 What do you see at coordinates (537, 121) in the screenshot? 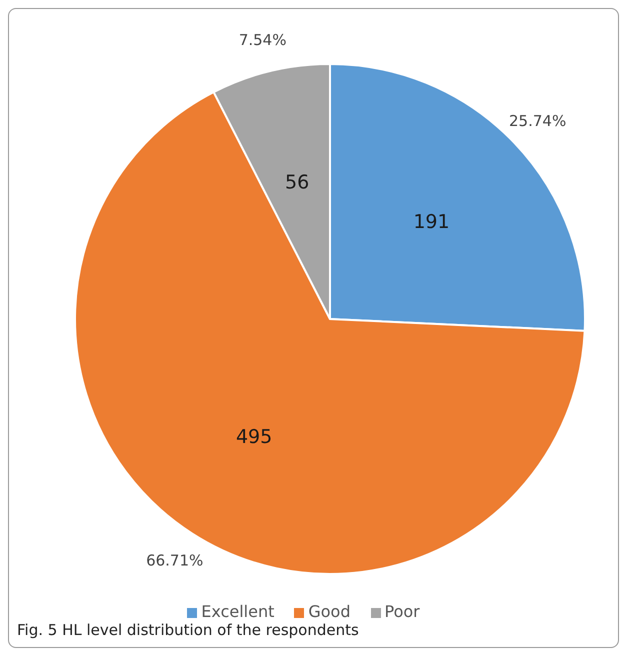
I see `data-label: 25.74%` at bounding box center [537, 121].